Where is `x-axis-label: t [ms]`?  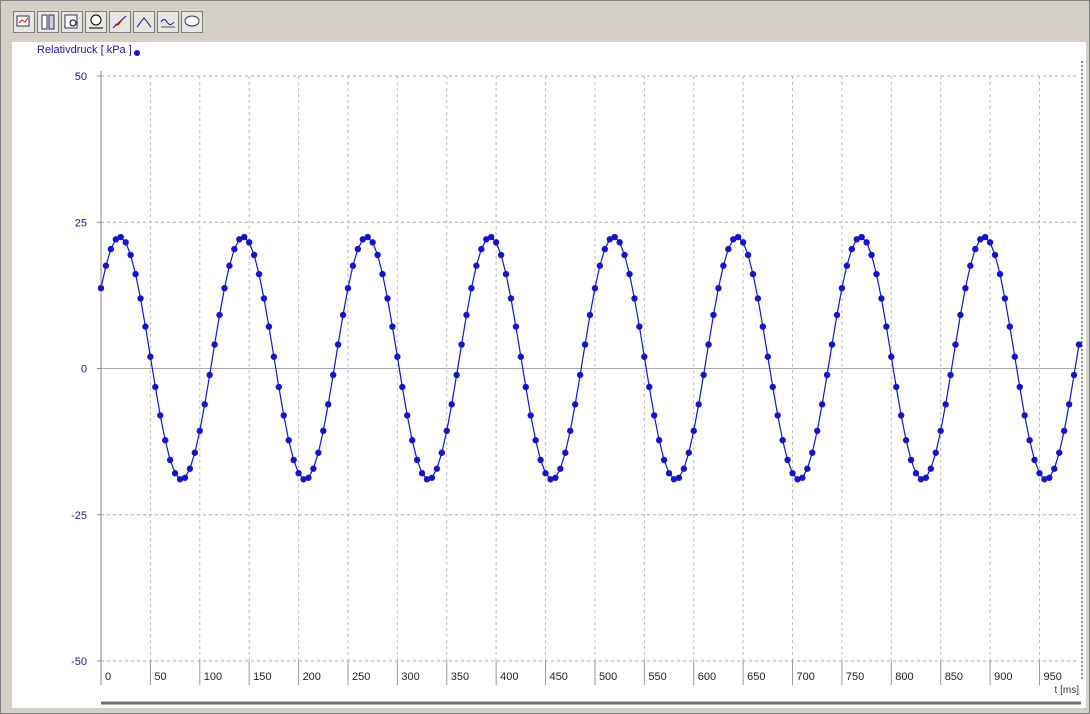 x-axis-label: t [ms] is located at coordinates (1067, 690).